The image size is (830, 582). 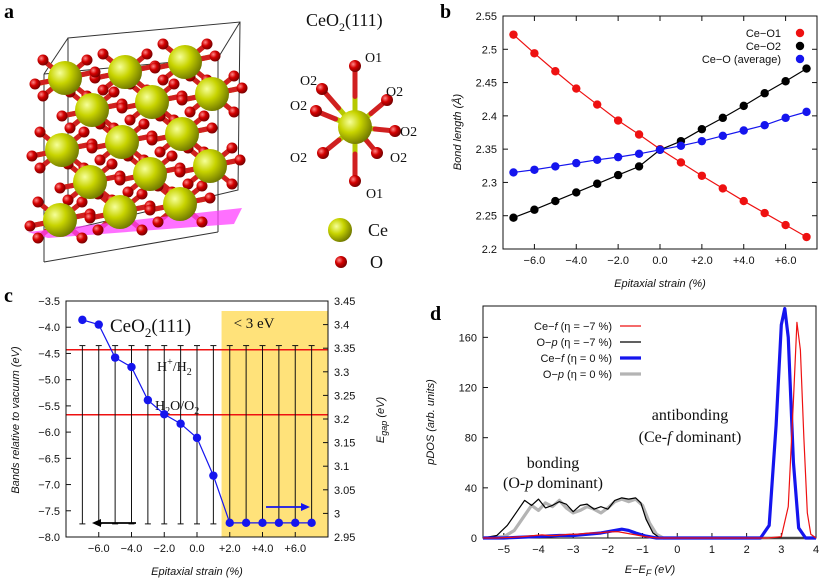 I want to click on x-tick-label-b: +2.0, so click(x=702, y=261).